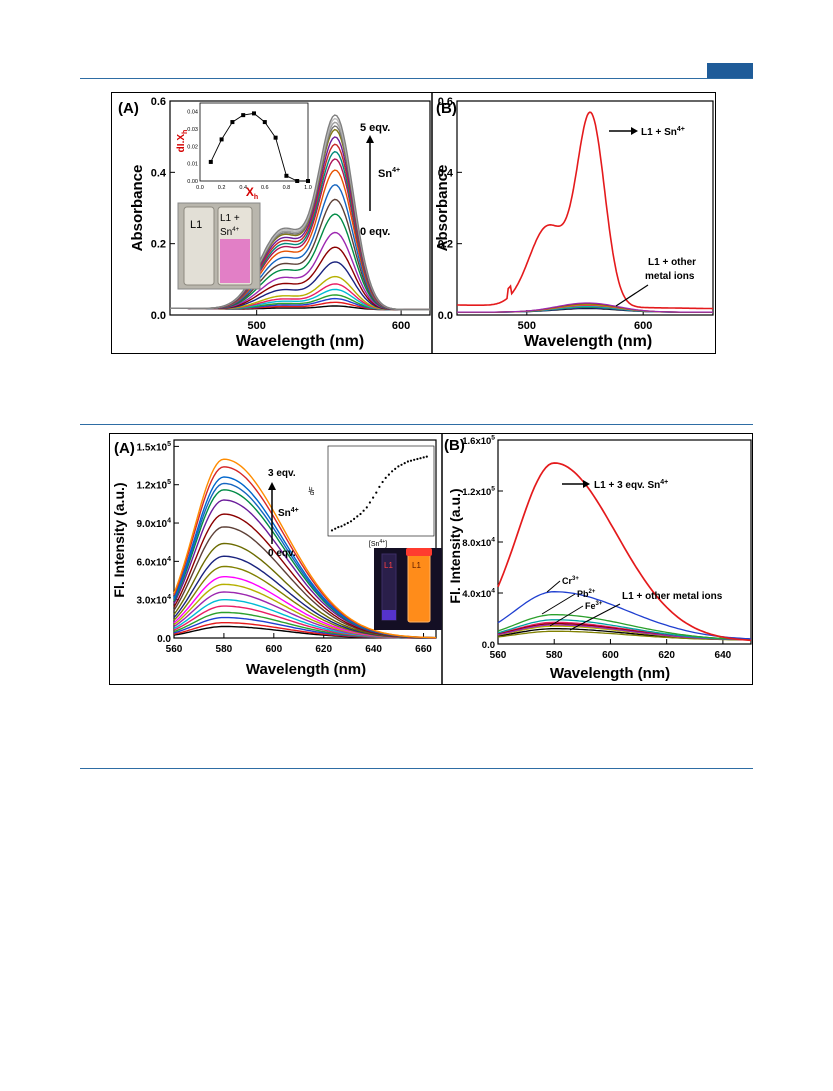  What do you see at coordinates (299, 644) in the screenshot?
I see `x-ticks: 560 580 600 620 640 660` at bounding box center [299, 644].